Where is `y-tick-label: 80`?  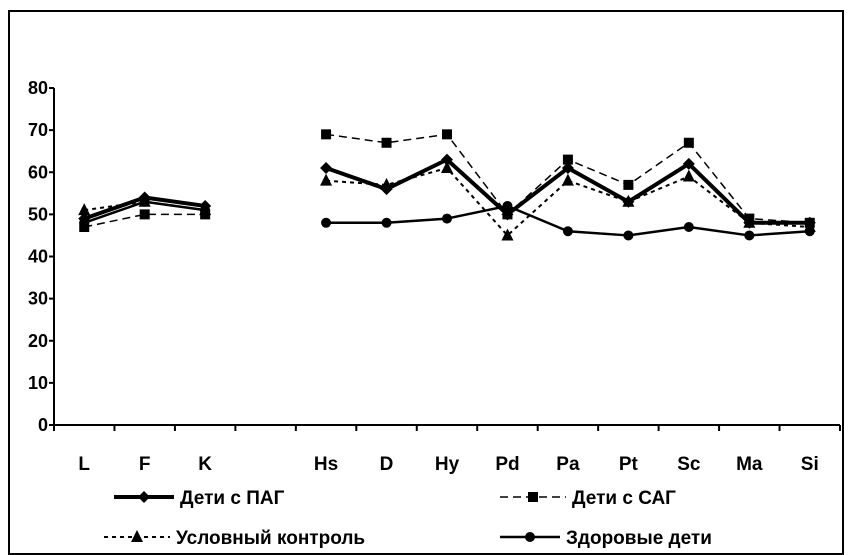 y-tick-label: 80 is located at coordinates (38, 88).